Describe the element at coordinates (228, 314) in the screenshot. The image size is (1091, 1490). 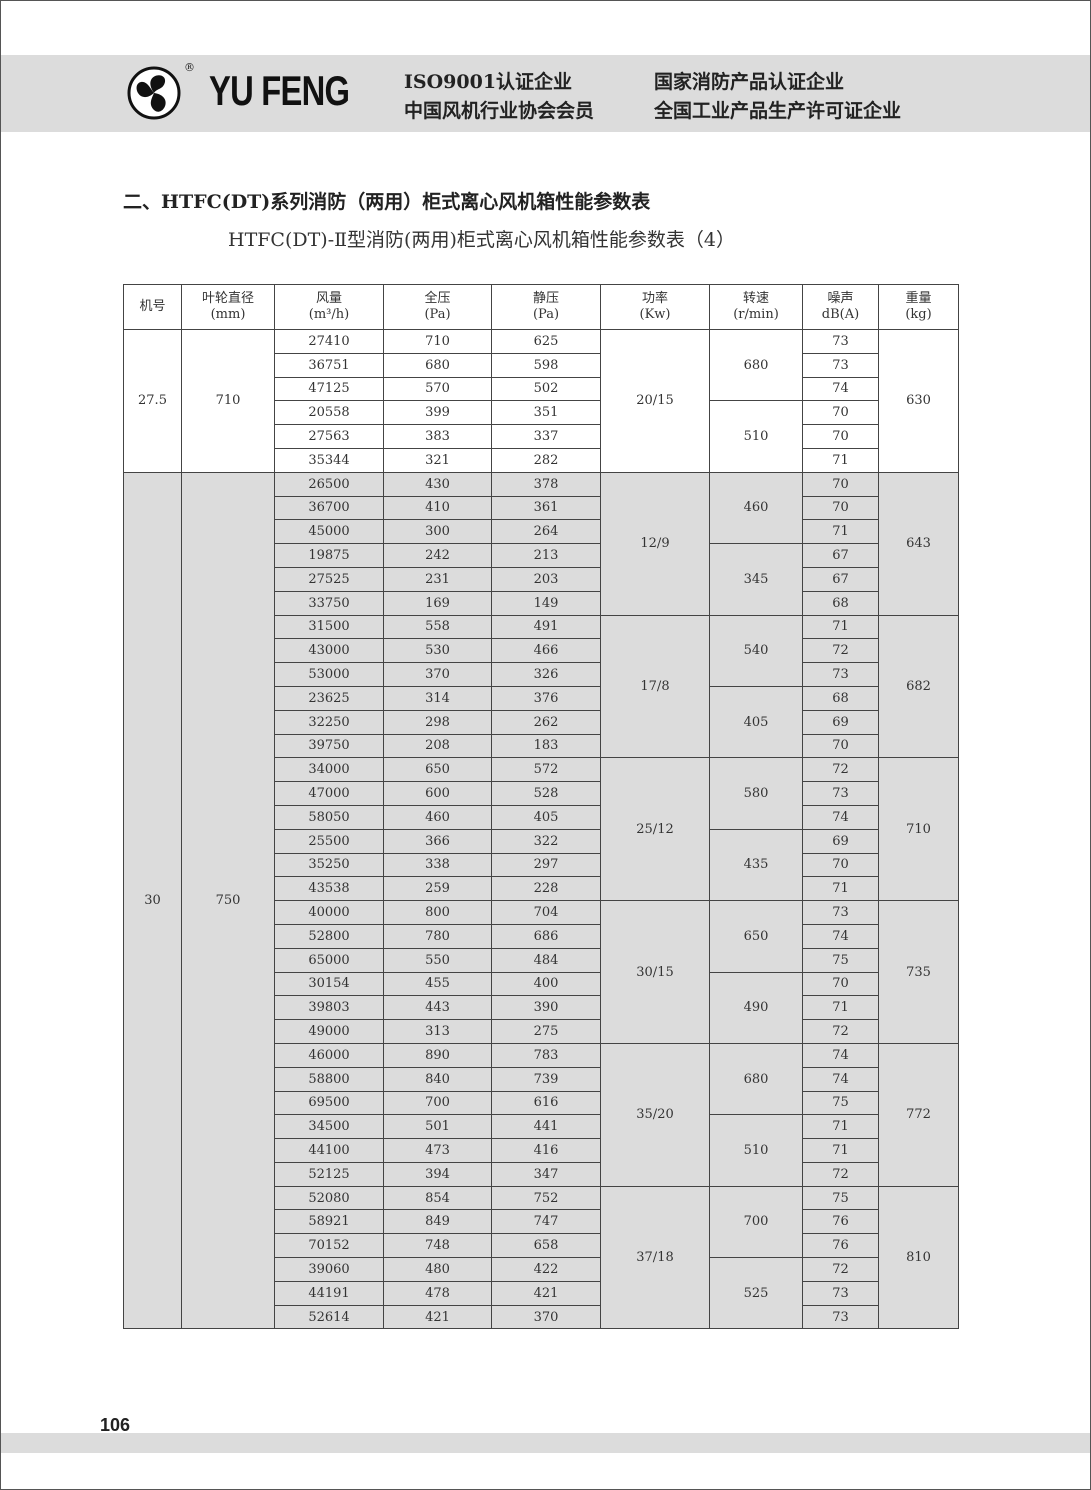
I see `header-unit: (mm)` at that location.